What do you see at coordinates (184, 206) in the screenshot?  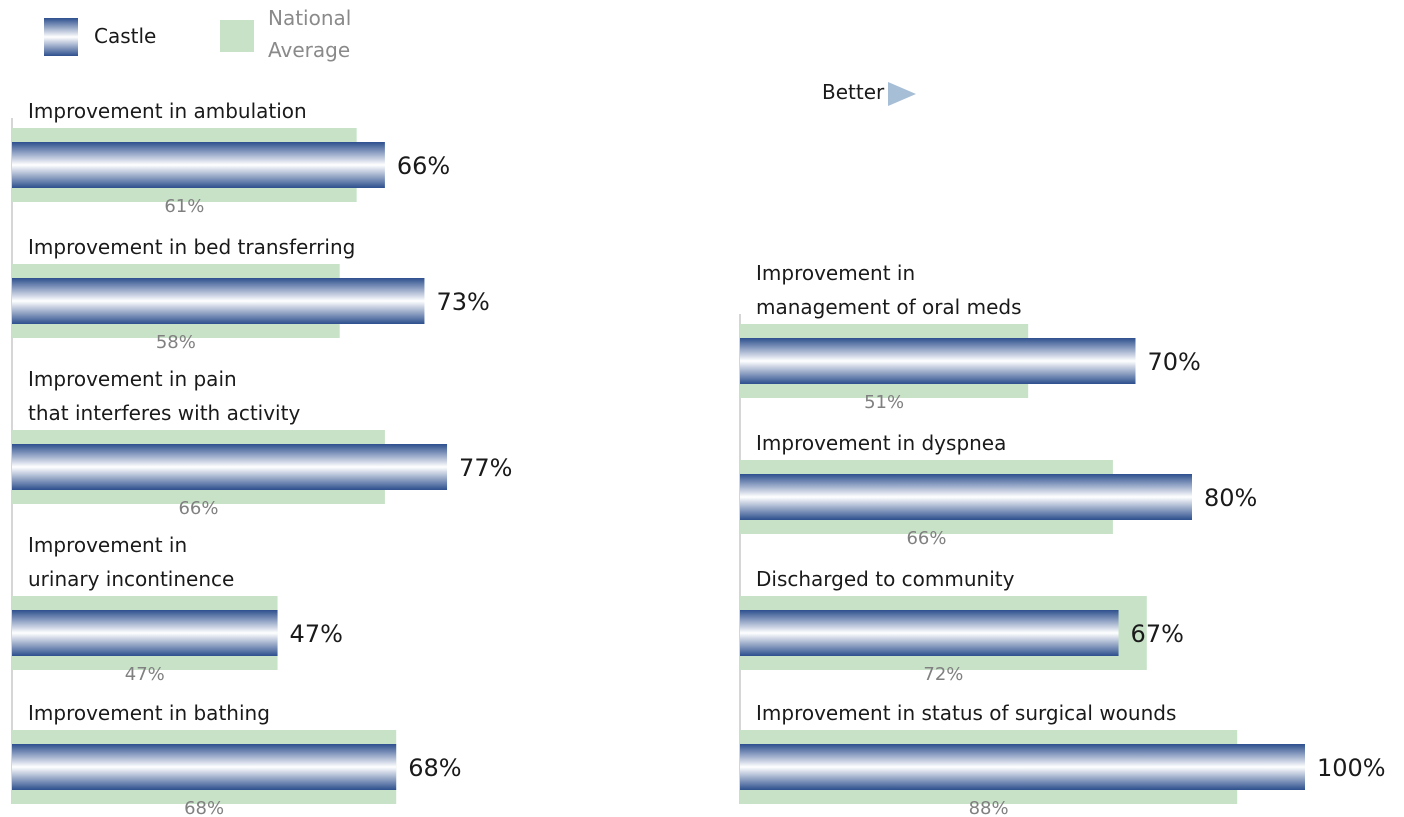 I see `national-value-label: 61%` at bounding box center [184, 206].